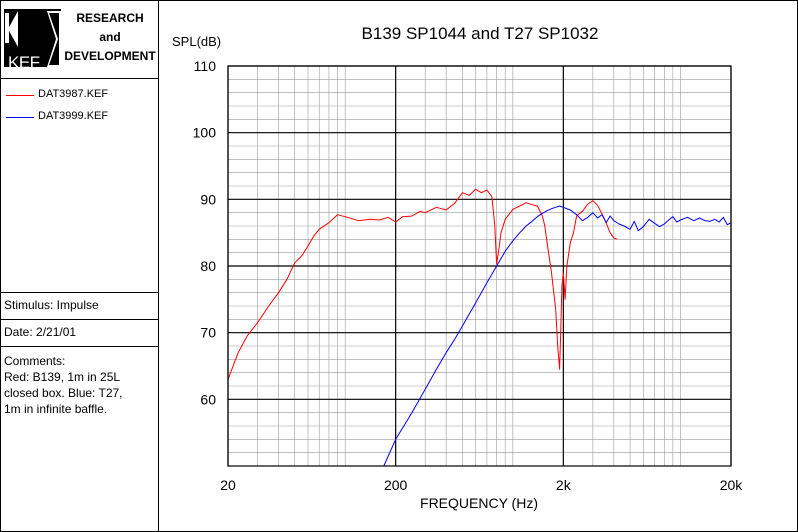  I want to click on x-tick-label: 20k, so click(732, 485).